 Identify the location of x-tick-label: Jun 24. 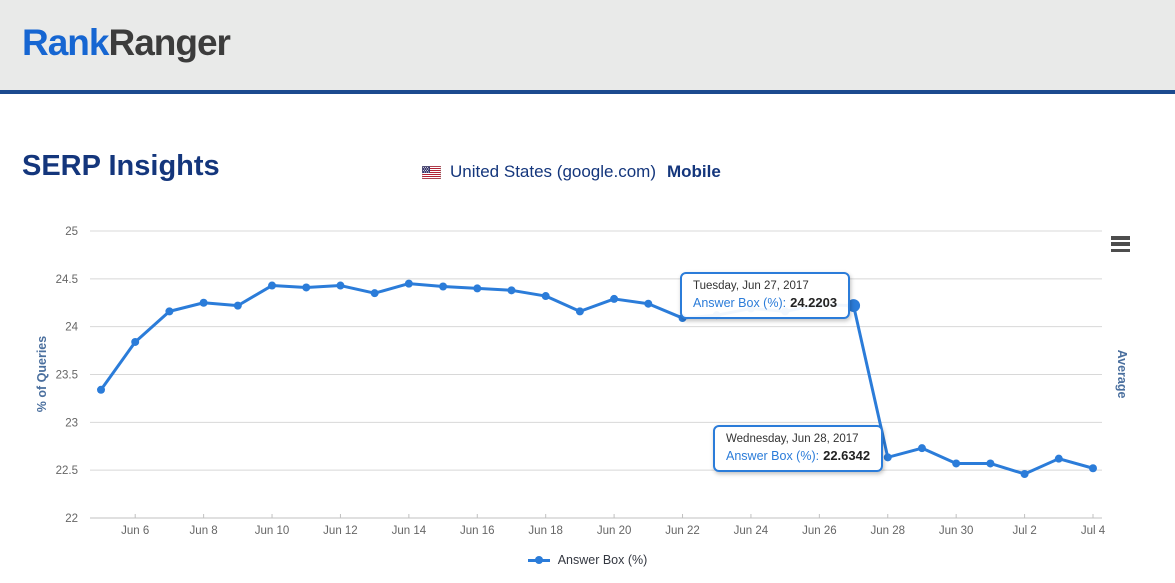
(751, 531).